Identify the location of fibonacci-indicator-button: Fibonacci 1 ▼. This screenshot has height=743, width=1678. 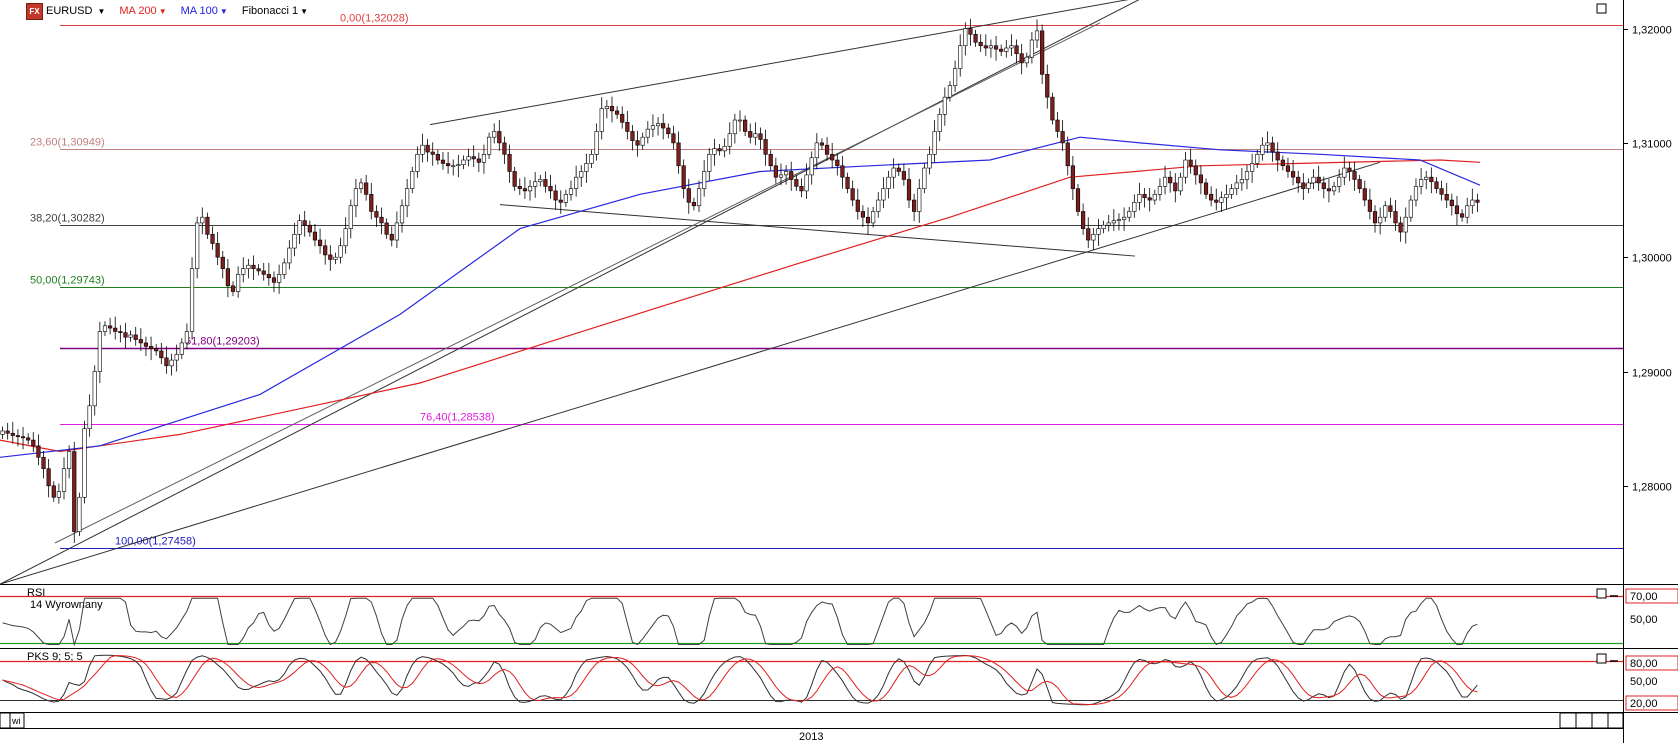
(275, 11).